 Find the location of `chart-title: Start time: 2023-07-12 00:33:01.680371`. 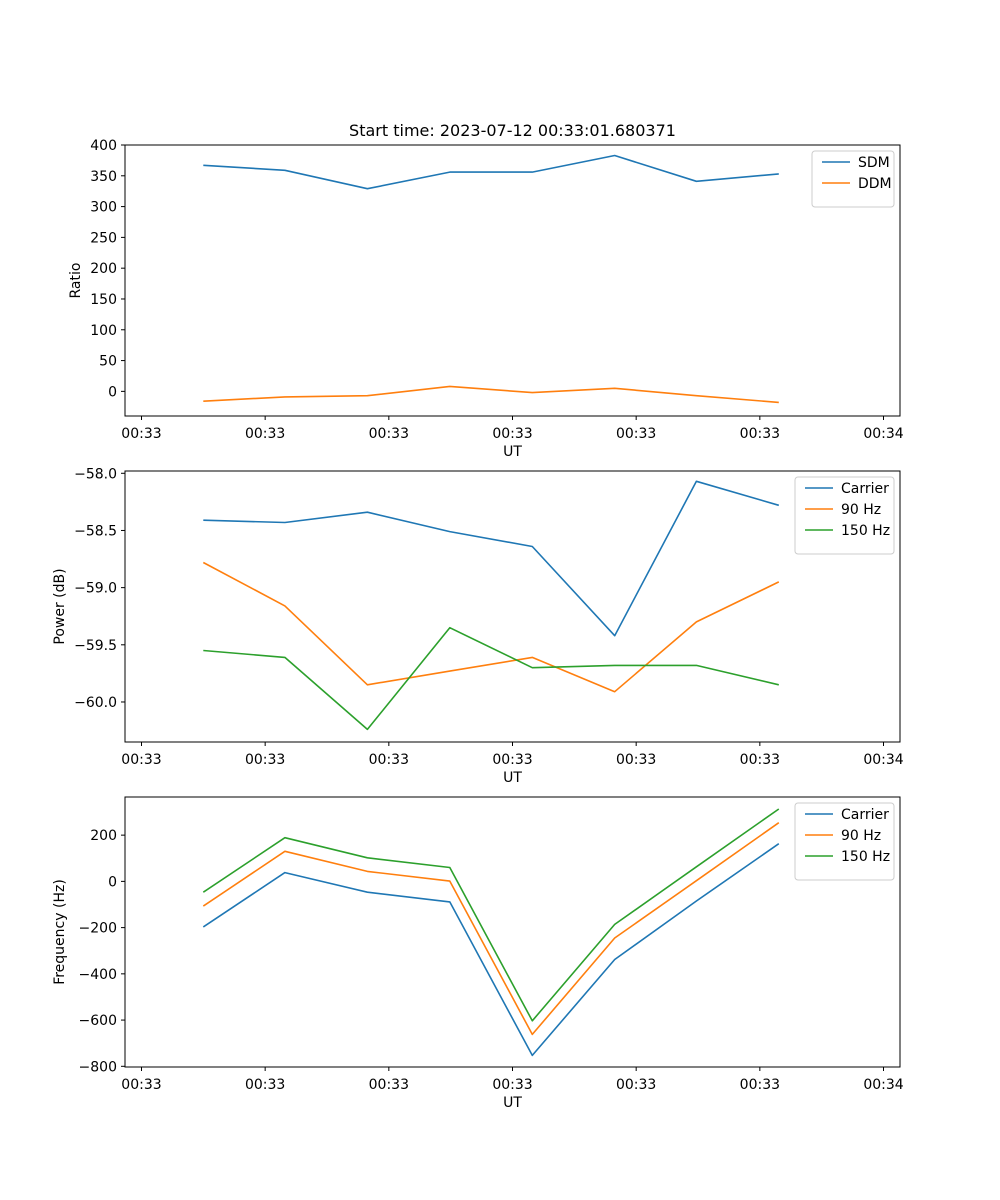

chart-title: Start time: 2023-07-12 00:33:01.680371 is located at coordinates (512, 130).